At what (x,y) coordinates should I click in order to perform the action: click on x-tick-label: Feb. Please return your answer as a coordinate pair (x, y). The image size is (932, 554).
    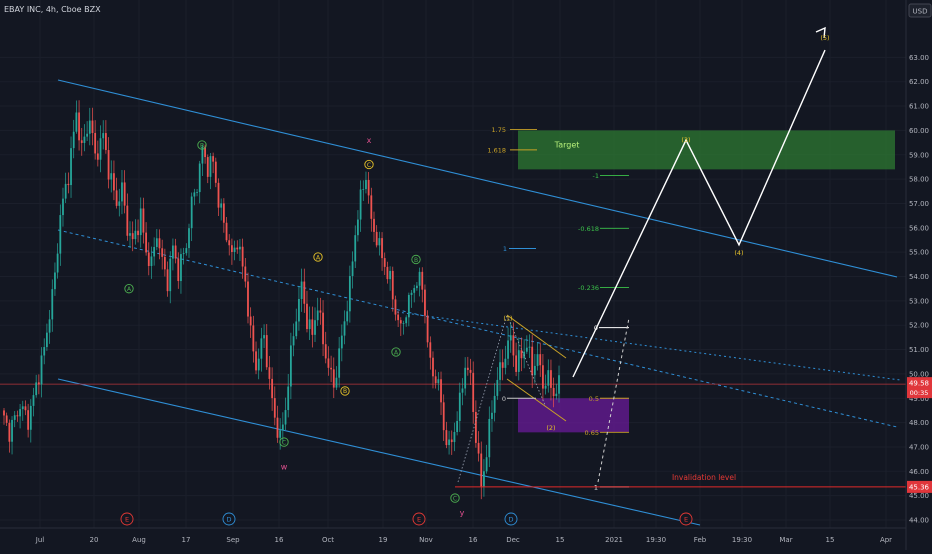
    Looking at the image, I should click on (700, 540).